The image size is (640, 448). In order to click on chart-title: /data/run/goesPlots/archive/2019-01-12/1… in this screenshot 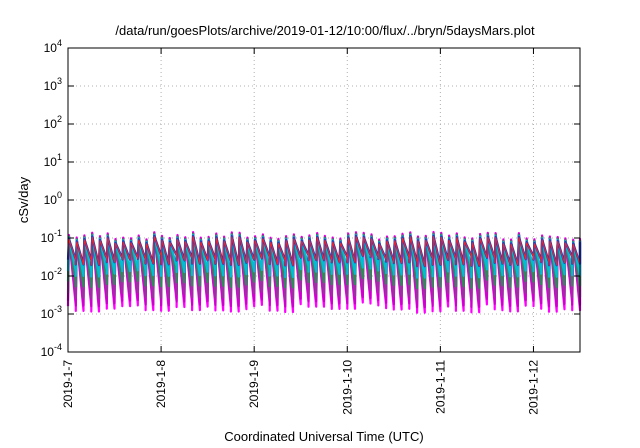, I will do `click(325, 30)`.